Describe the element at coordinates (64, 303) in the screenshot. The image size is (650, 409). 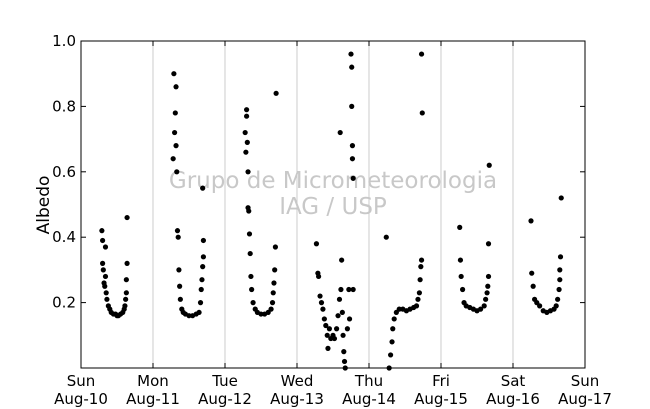
I see `y-tick-label: 0.2` at that location.